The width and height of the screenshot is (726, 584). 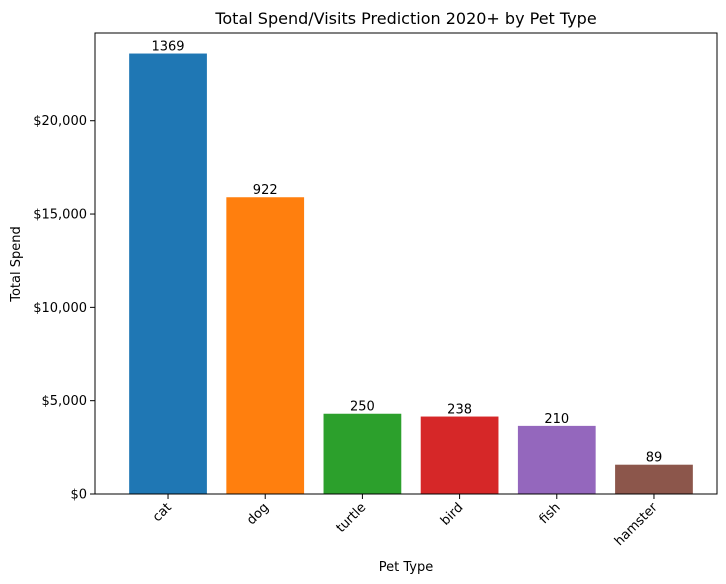 What do you see at coordinates (352, 518) in the screenshot?
I see `x-tick-label-turtle: turtle` at bounding box center [352, 518].